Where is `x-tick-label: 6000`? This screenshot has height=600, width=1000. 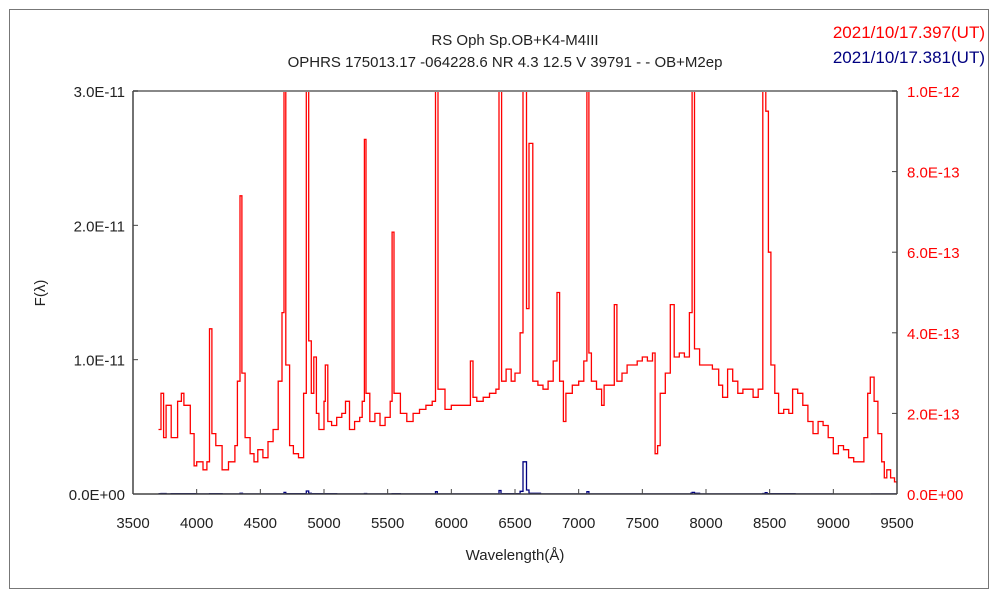
x-tick-label: 6000 is located at coordinates (451, 523).